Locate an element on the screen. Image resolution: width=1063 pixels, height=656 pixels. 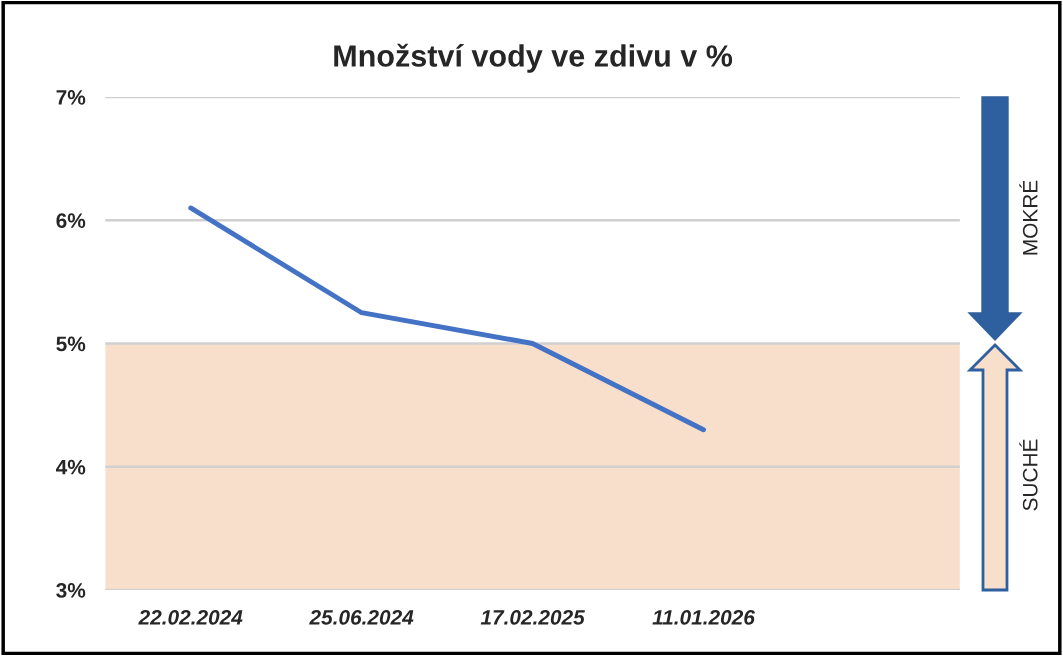
y-tick-label: 5% is located at coordinates (71, 344).